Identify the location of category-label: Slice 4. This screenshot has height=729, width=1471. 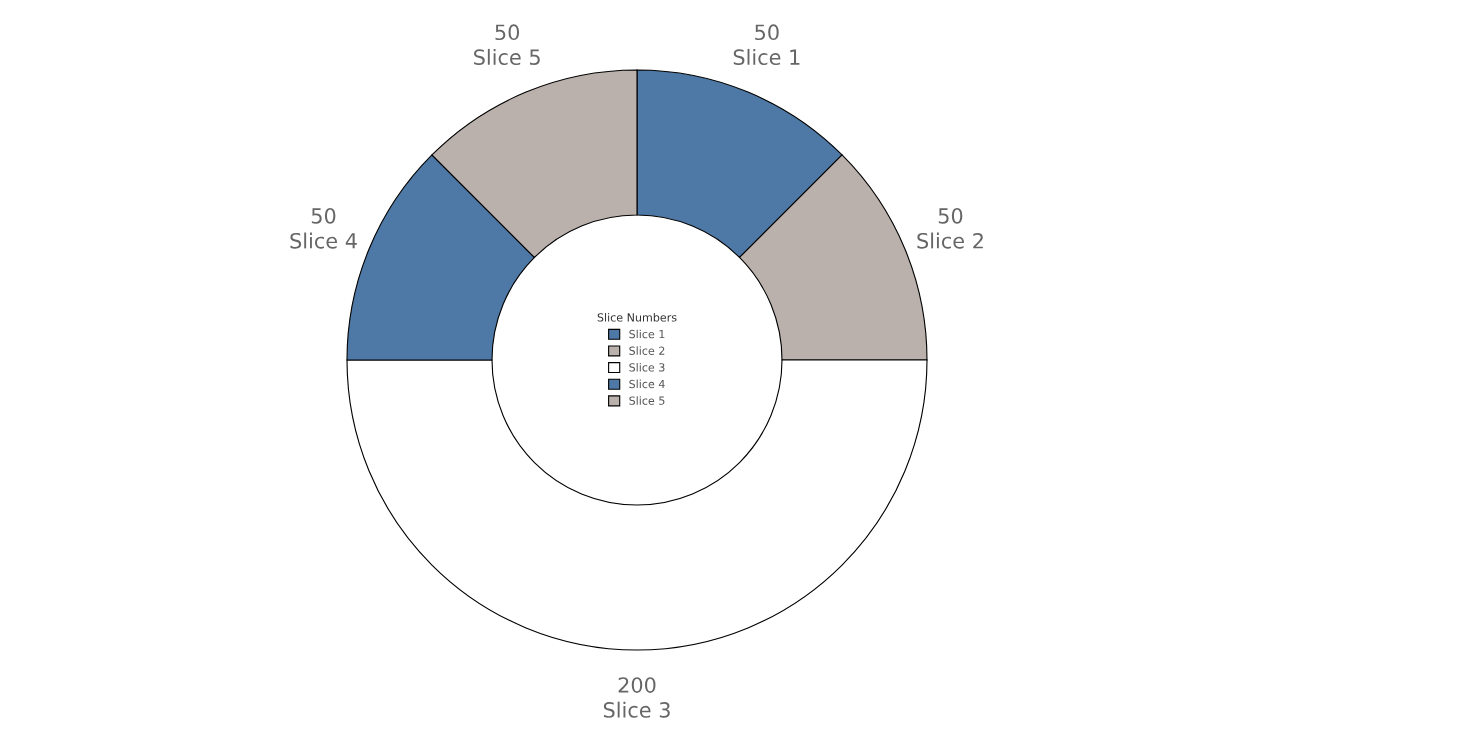
(323, 240).